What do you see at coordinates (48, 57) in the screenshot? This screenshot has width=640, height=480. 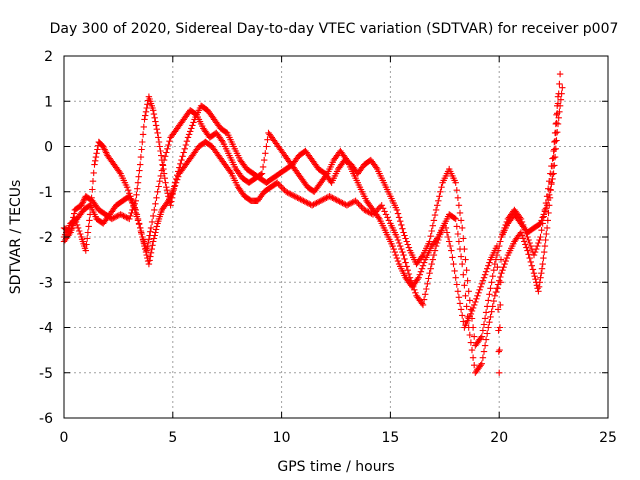 I see `y-tick-label: 2` at bounding box center [48, 57].